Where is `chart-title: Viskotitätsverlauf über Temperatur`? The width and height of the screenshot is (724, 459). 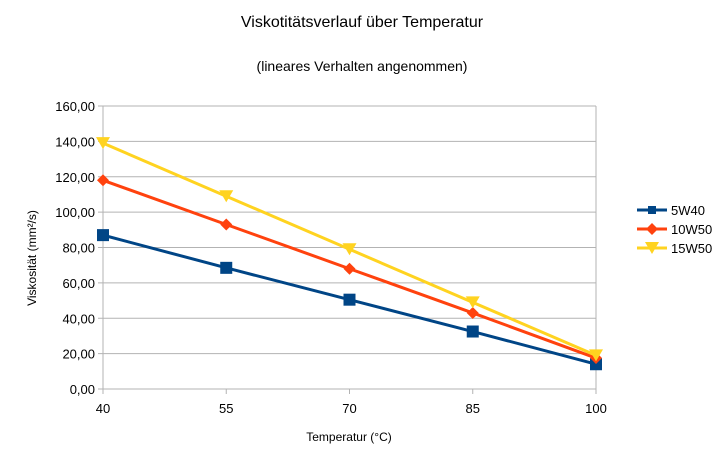
chart-title: Viskotitätsverlauf über Temperatur is located at coordinates (362, 22).